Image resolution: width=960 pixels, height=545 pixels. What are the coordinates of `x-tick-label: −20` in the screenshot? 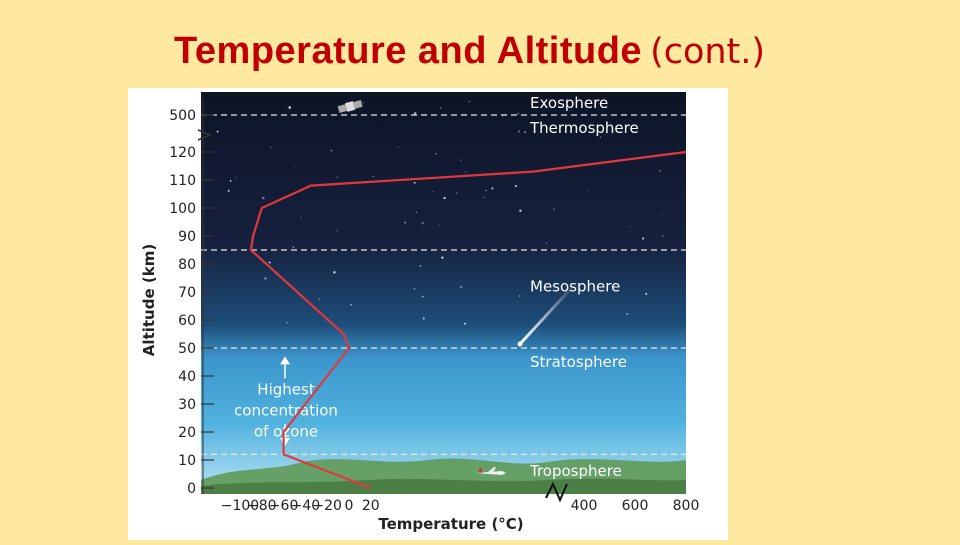 It's located at (327, 506).